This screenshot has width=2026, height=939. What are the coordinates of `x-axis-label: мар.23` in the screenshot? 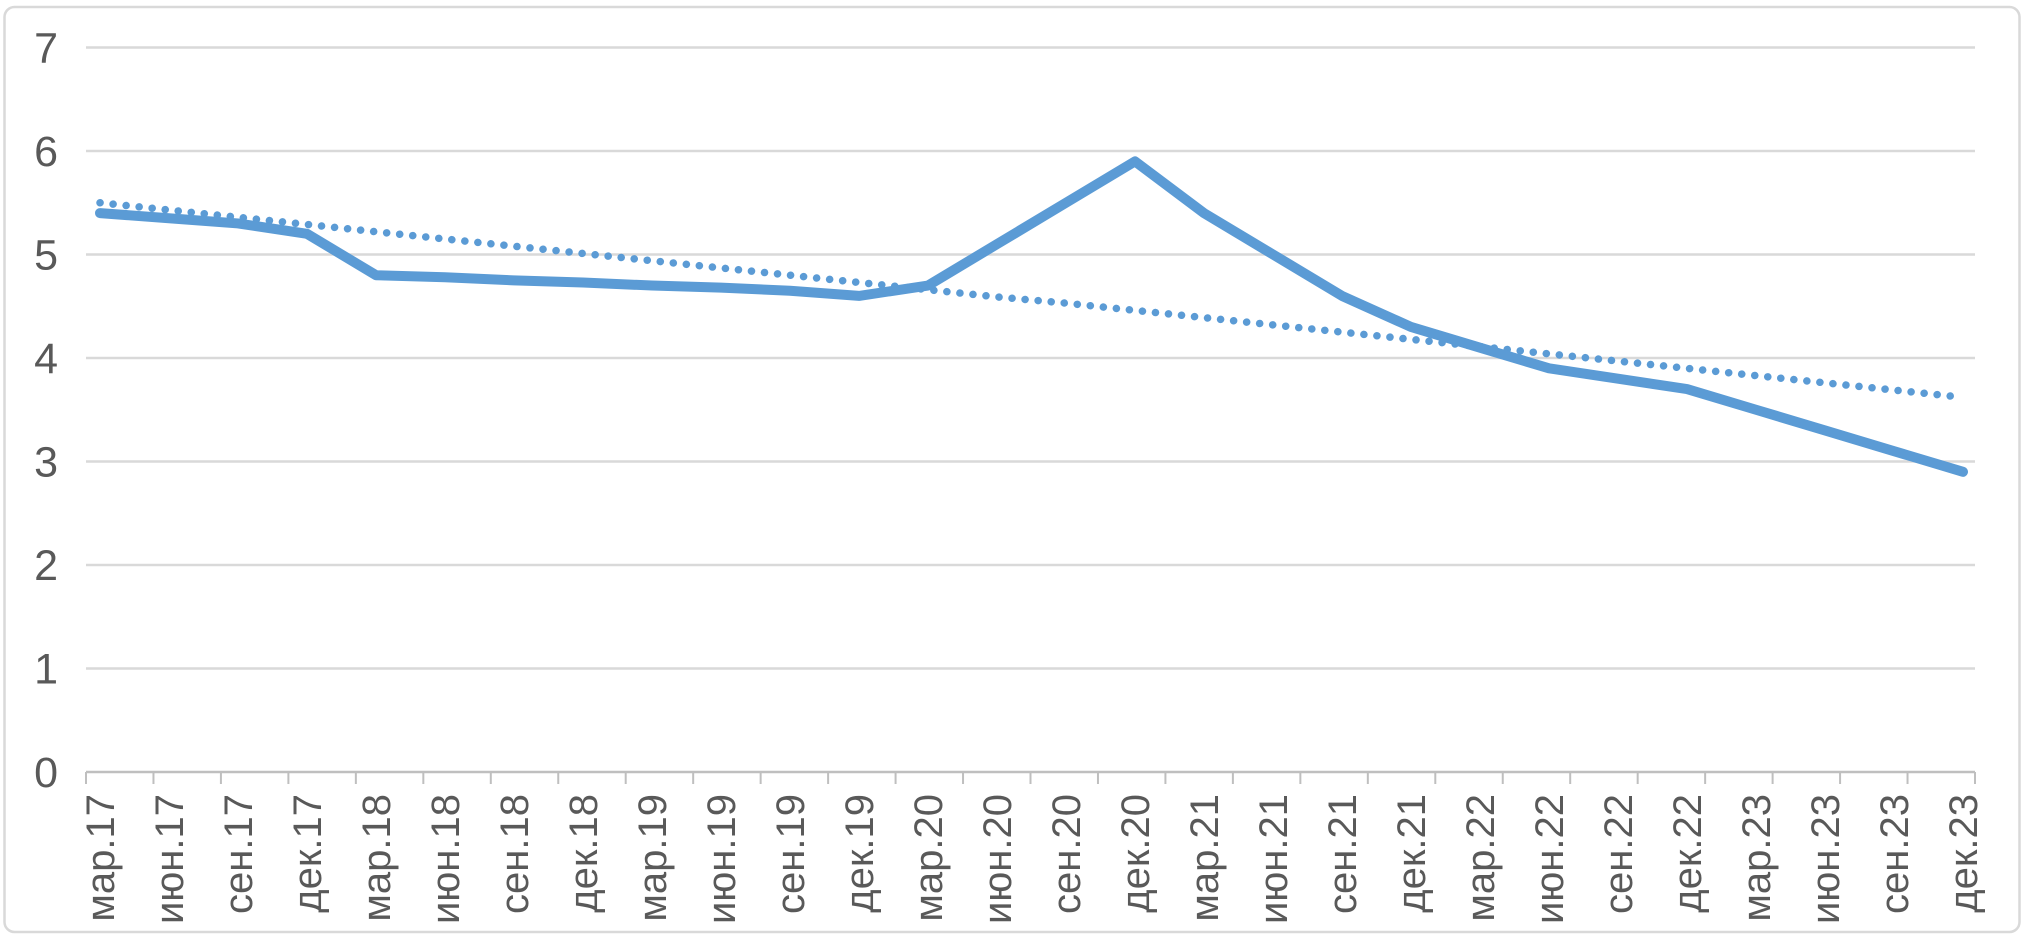 It's located at (1757, 858).